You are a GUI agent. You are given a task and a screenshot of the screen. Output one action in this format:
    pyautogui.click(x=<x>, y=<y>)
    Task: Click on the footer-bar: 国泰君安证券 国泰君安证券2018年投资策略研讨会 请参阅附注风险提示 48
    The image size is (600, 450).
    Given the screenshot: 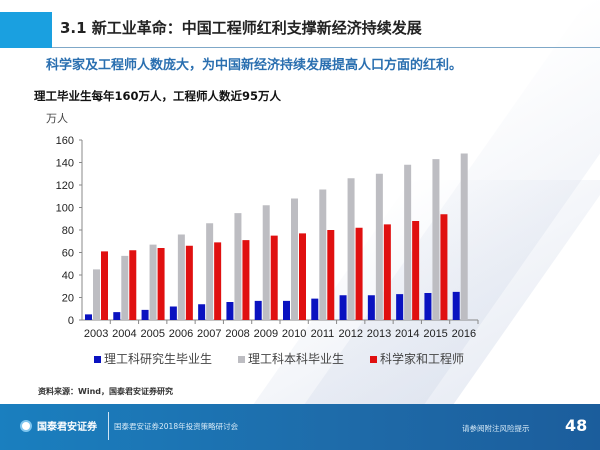 What is the action you would take?
    pyautogui.click(x=300, y=427)
    